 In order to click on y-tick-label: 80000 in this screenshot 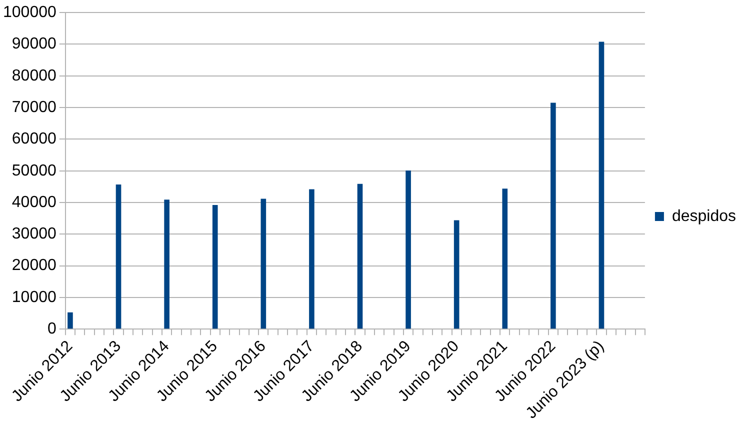, I will do `click(34, 75)`.